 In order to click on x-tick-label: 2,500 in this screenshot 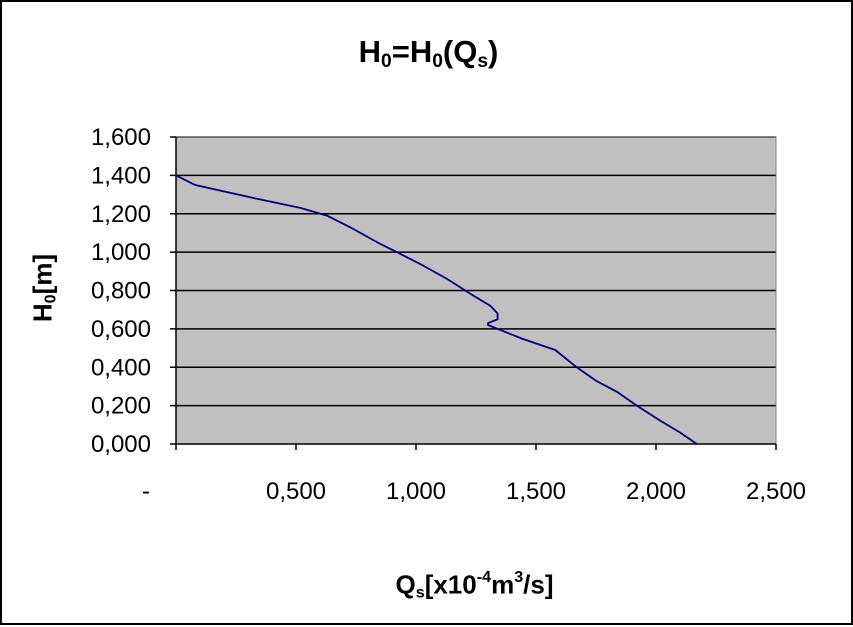, I will do `click(776, 491)`.